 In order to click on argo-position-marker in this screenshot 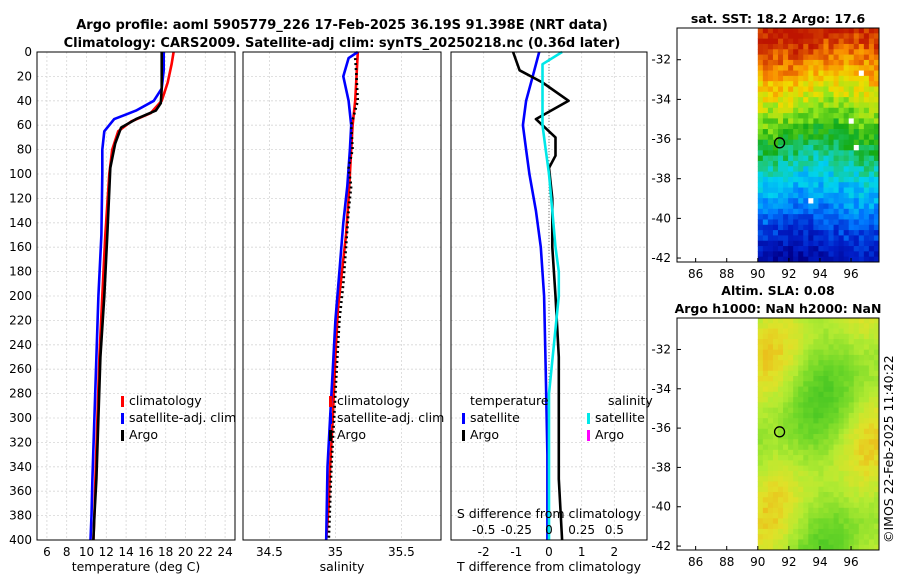, I will do `click(779, 432)`.